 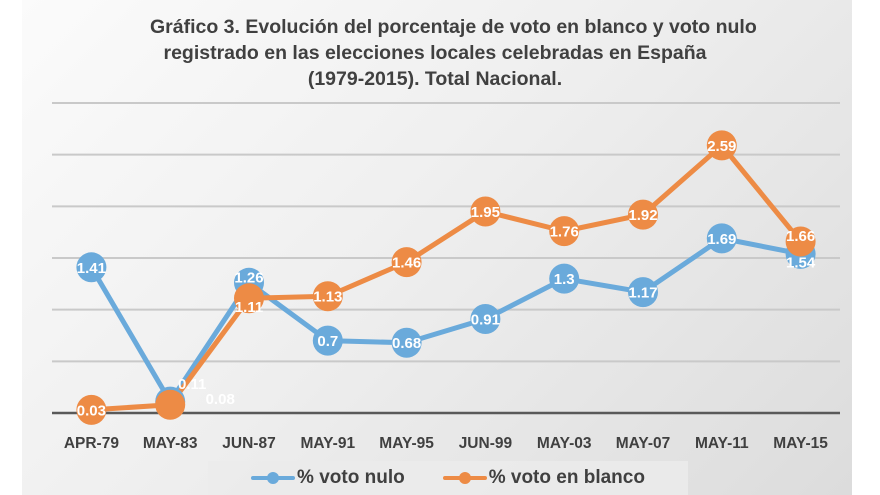 I want to click on legend-item-nulo: % voto nulo, so click(x=328, y=478).